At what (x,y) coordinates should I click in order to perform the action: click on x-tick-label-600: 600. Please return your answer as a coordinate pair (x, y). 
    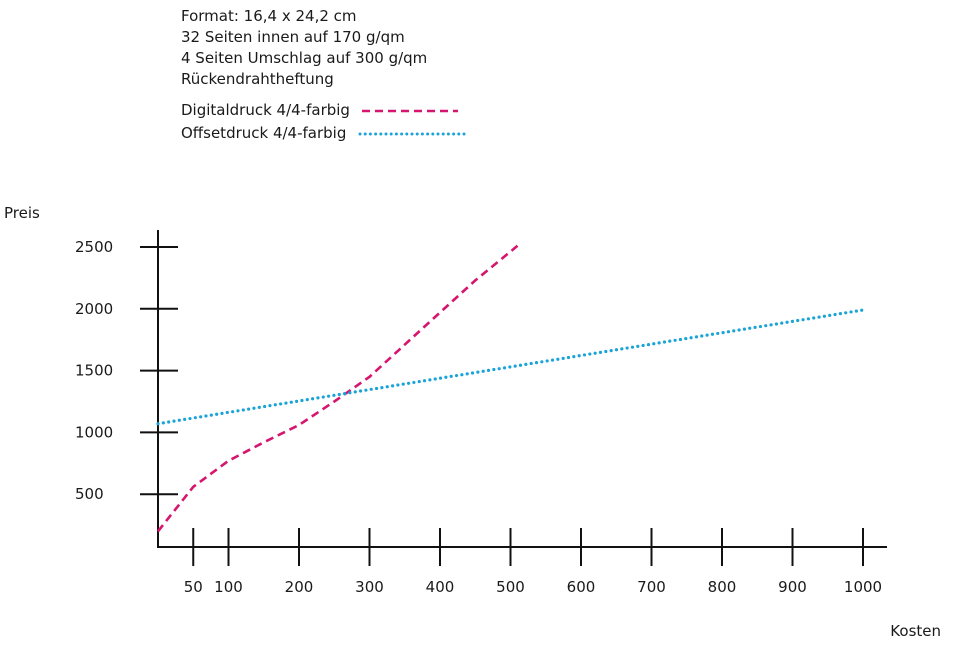
    Looking at the image, I should click on (581, 587).